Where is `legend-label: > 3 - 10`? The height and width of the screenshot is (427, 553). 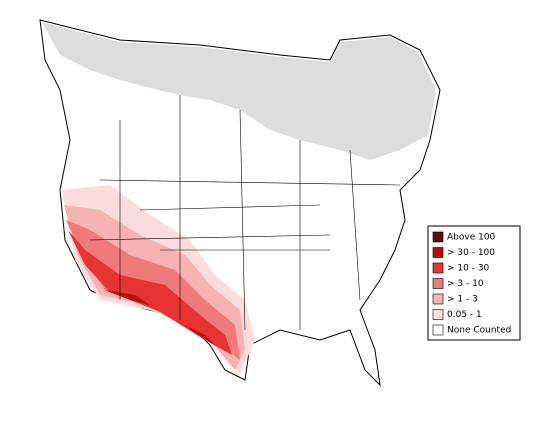 legend-label: > 3 - 10 is located at coordinates (465, 284).